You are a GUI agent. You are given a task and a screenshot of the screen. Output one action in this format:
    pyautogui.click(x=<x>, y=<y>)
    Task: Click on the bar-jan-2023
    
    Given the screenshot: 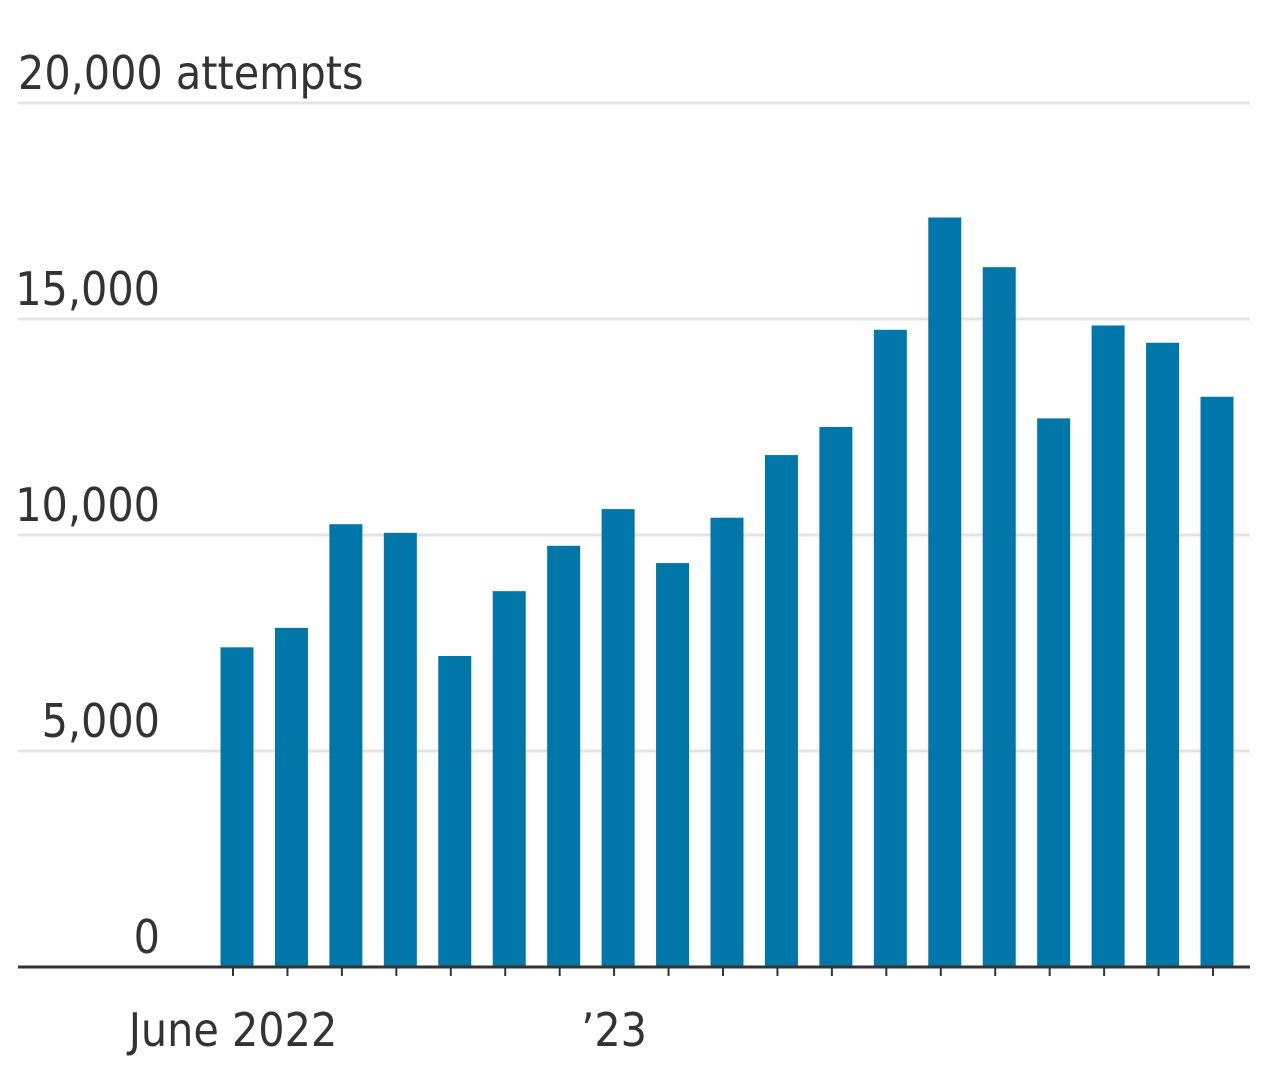 What is the action you would take?
    pyautogui.click(x=618, y=738)
    